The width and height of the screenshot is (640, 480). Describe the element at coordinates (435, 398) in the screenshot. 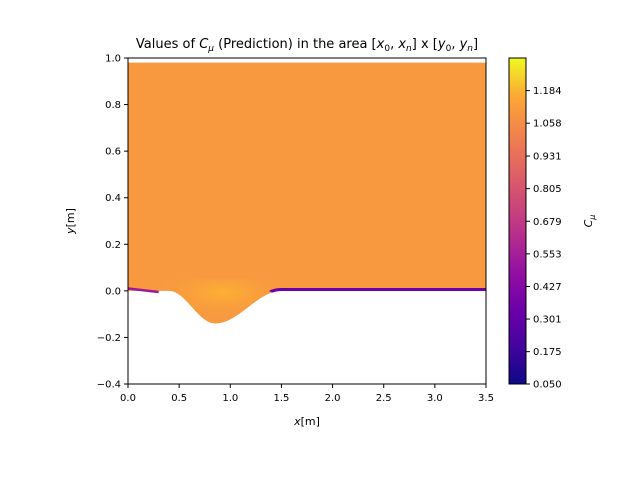

I see `x-tick-label: 3.0` at that location.